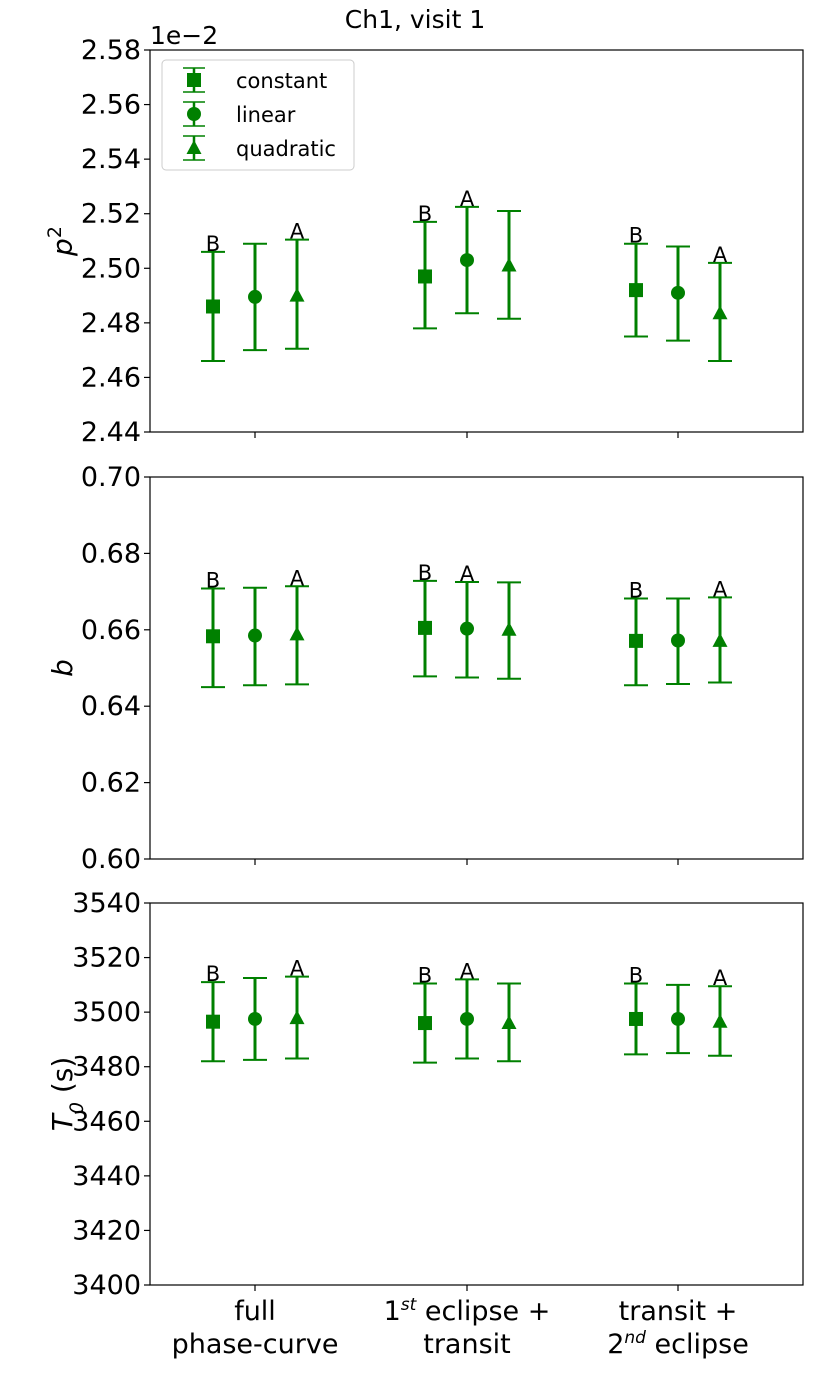 Image resolution: width=830 pixels, height=1384 pixels. I want to click on y-tick-label: 2.44, so click(111, 432).